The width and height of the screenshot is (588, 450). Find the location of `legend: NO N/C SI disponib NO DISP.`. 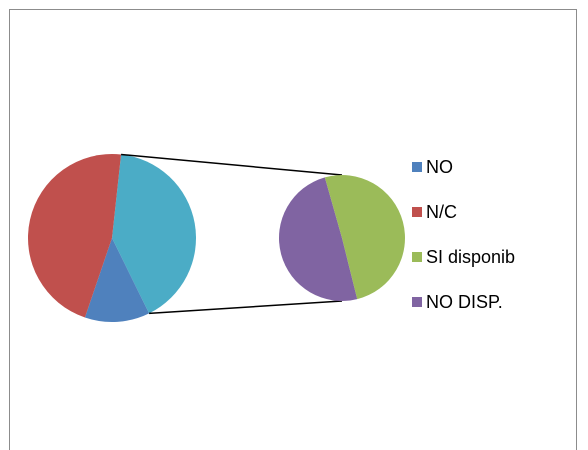

legend: NO N/C SI disponib NO DISP. is located at coordinates (463, 247).